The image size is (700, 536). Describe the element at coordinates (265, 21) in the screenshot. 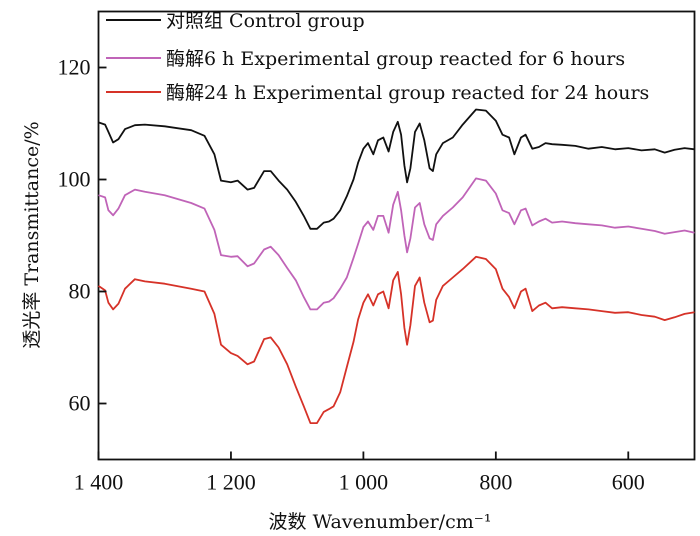

I see `legend-label-control: 对照组 Control group` at that location.